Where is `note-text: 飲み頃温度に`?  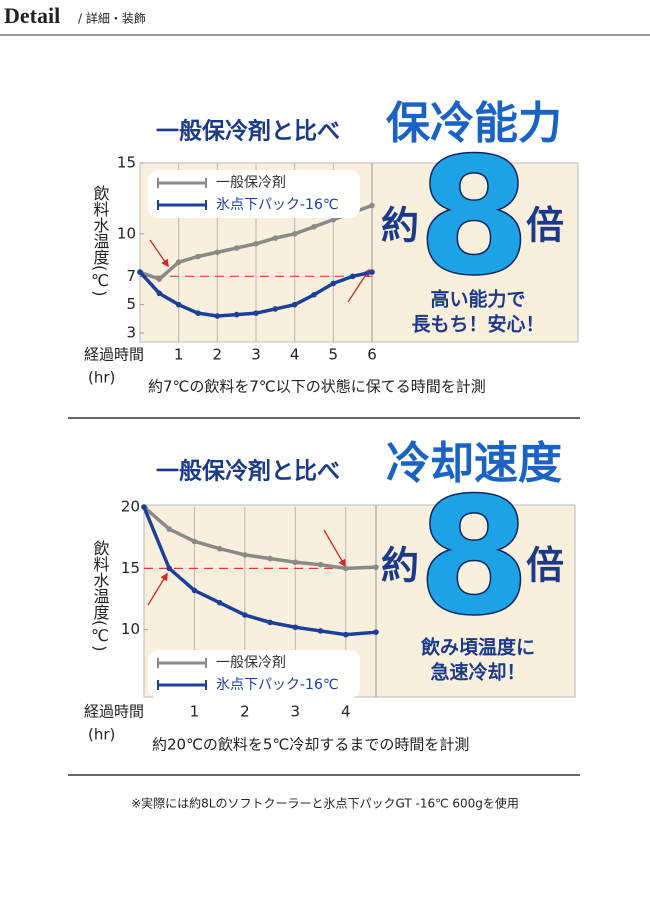
note-text: 飲み頃温度に is located at coordinates (477, 647).